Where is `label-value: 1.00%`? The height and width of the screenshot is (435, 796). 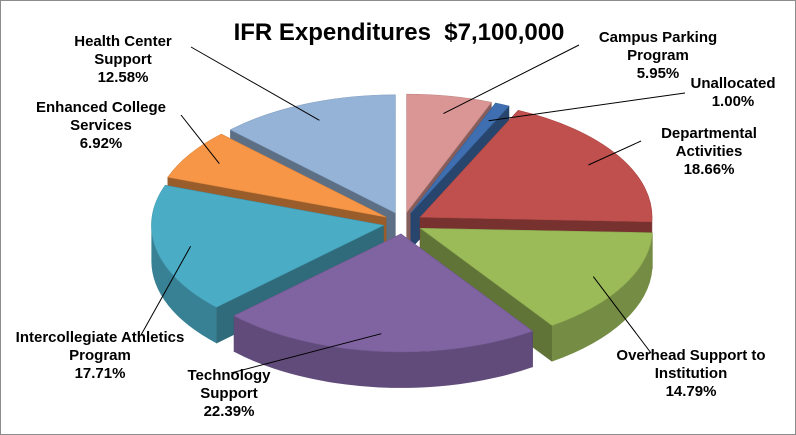
label-value: 1.00% is located at coordinates (733, 101).